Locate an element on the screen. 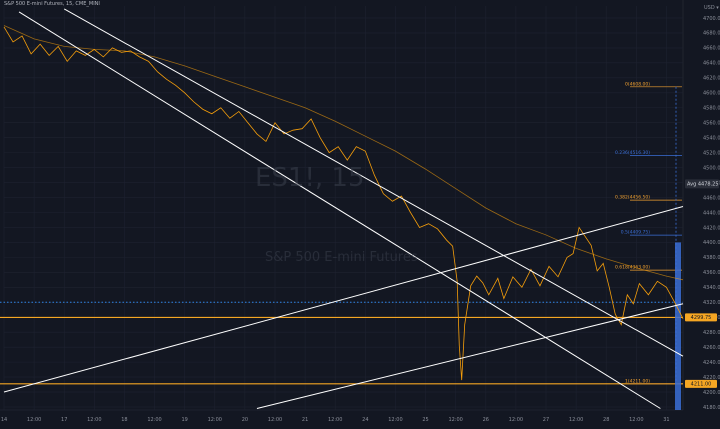 This screenshot has width=720, height=429. y-tick-label: 4640.00 is located at coordinates (711, 64).